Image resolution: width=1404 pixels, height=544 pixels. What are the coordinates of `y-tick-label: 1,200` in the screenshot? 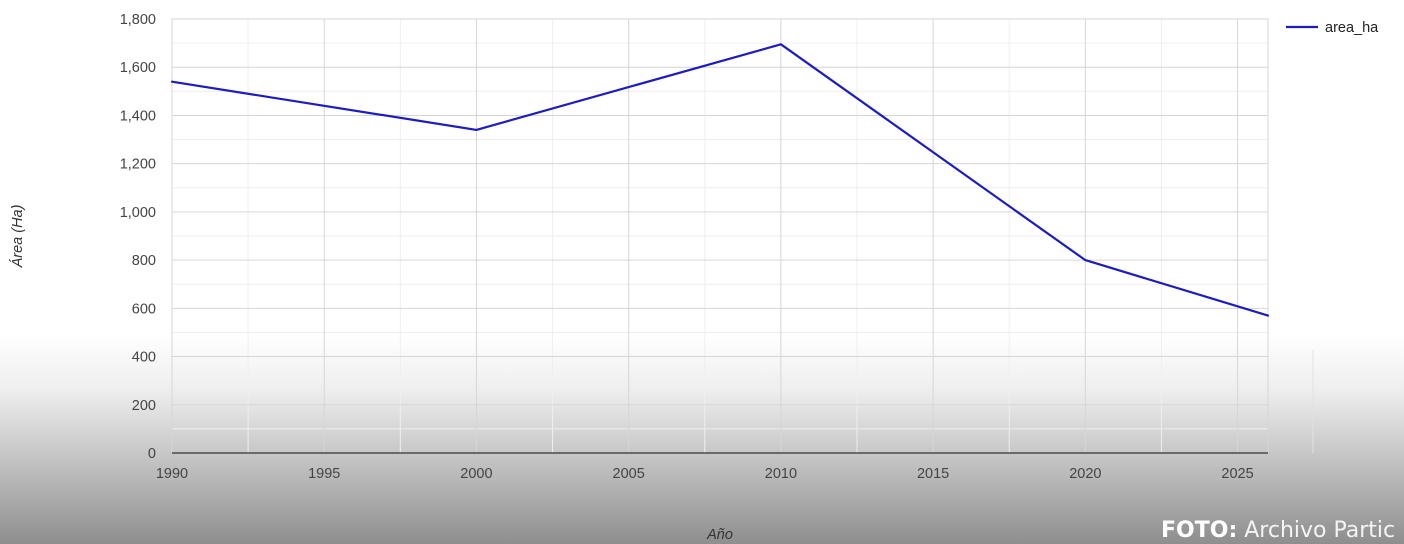 It's located at (138, 165).